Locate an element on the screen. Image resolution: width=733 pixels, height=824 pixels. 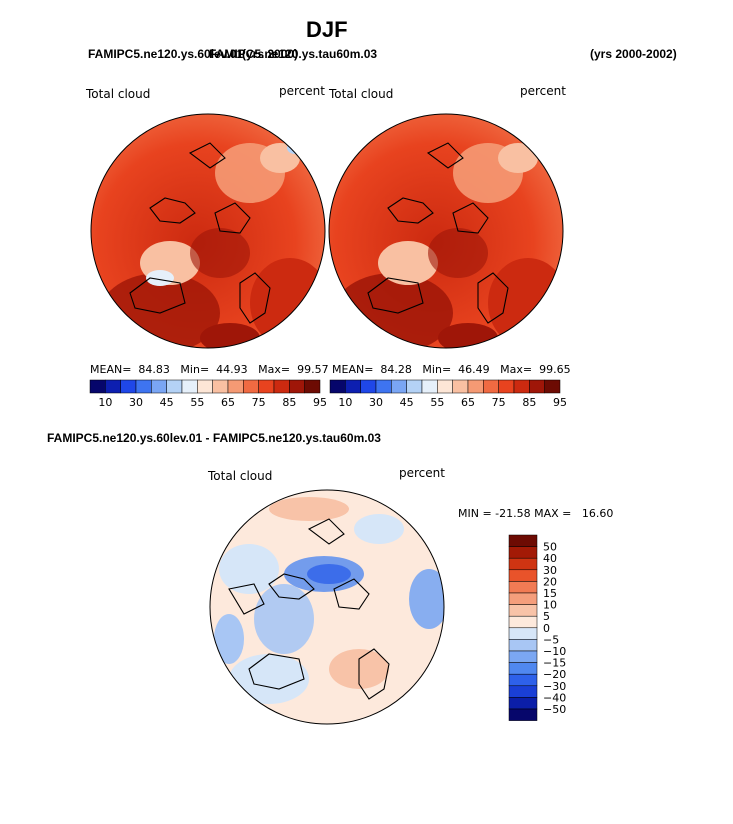
panel1-title: Total cloud is located at coordinates (118, 94).